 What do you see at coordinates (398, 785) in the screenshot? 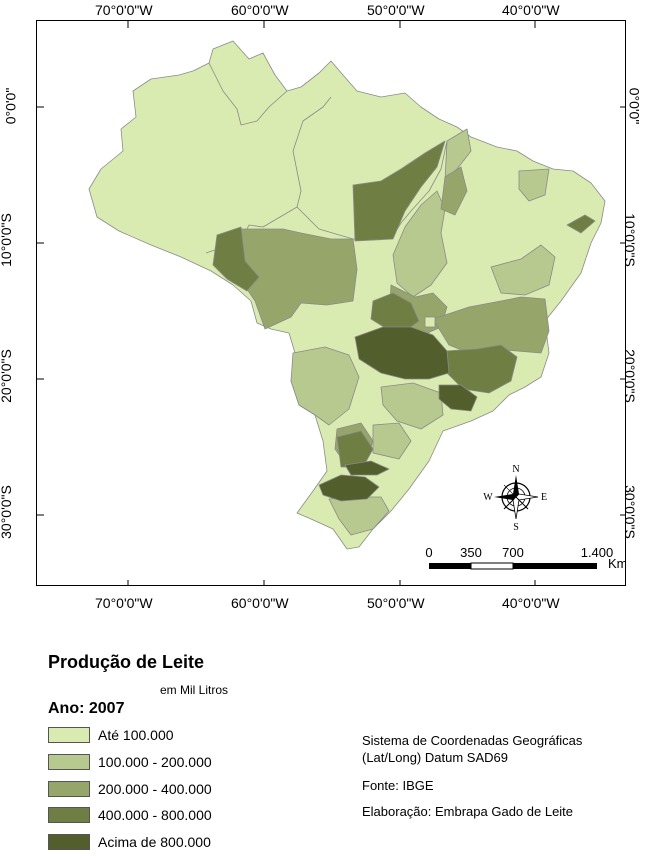
I see `source-text: Fonte: IBGE` at bounding box center [398, 785].